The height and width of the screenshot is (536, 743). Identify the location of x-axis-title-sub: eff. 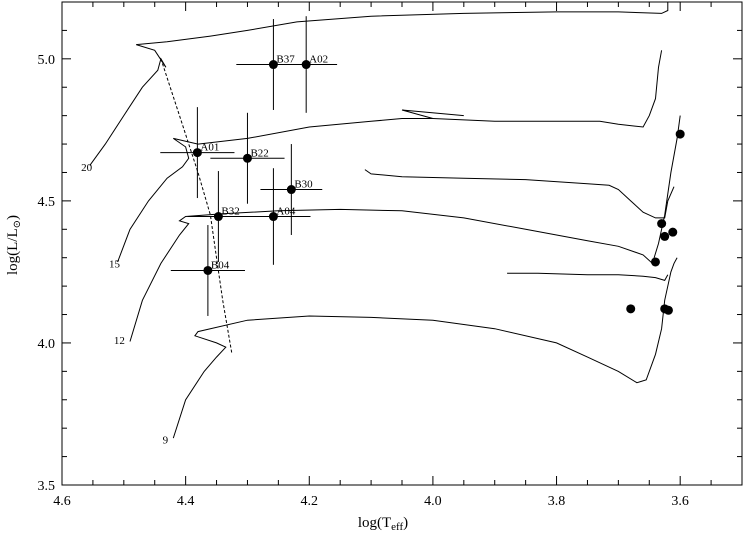
(397, 527).